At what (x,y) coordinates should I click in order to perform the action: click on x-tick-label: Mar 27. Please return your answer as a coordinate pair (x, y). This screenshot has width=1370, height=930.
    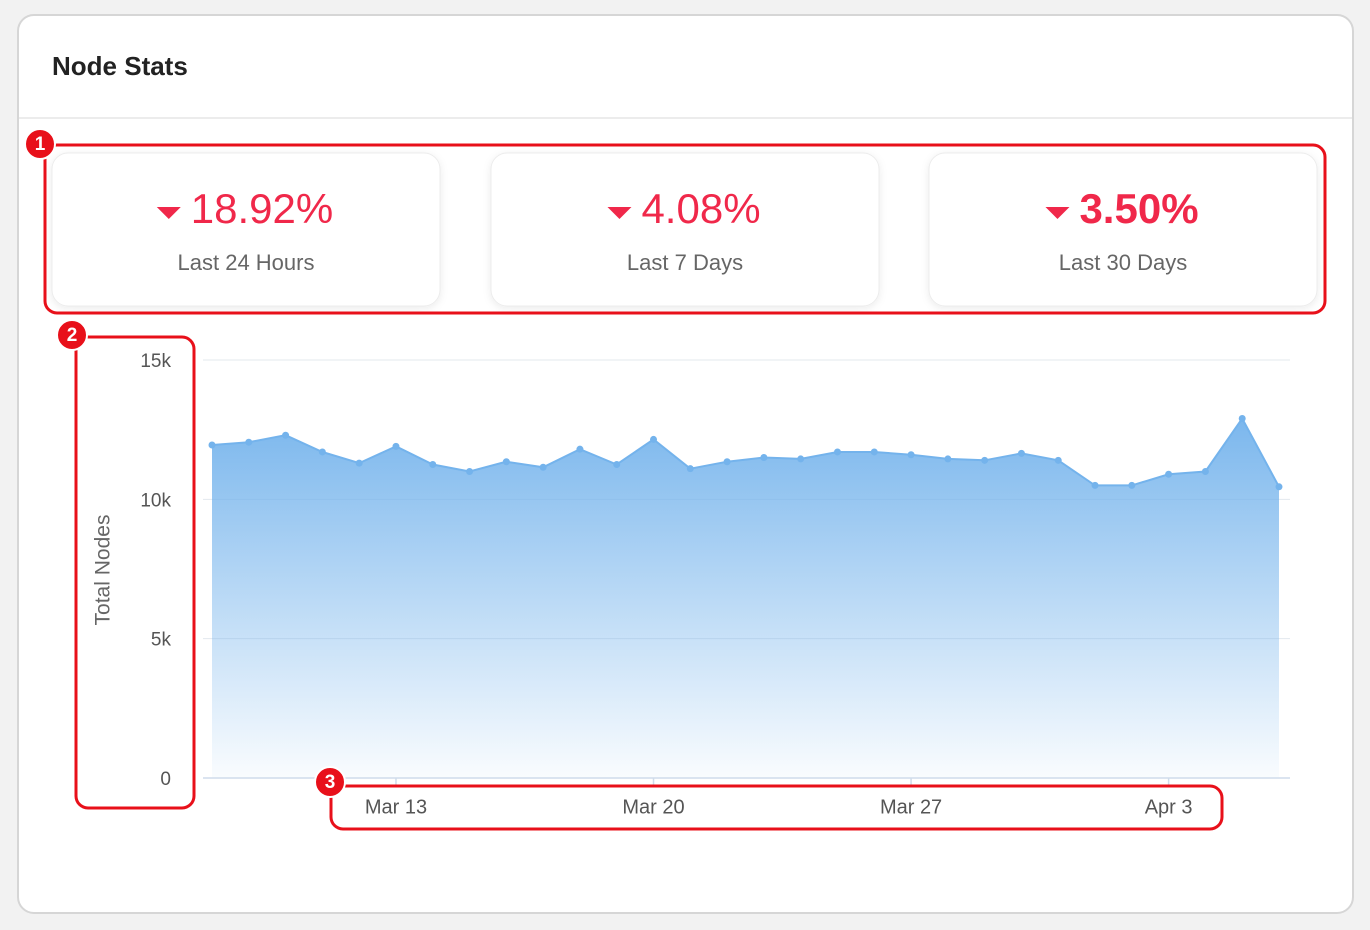
    Looking at the image, I should click on (911, 807).